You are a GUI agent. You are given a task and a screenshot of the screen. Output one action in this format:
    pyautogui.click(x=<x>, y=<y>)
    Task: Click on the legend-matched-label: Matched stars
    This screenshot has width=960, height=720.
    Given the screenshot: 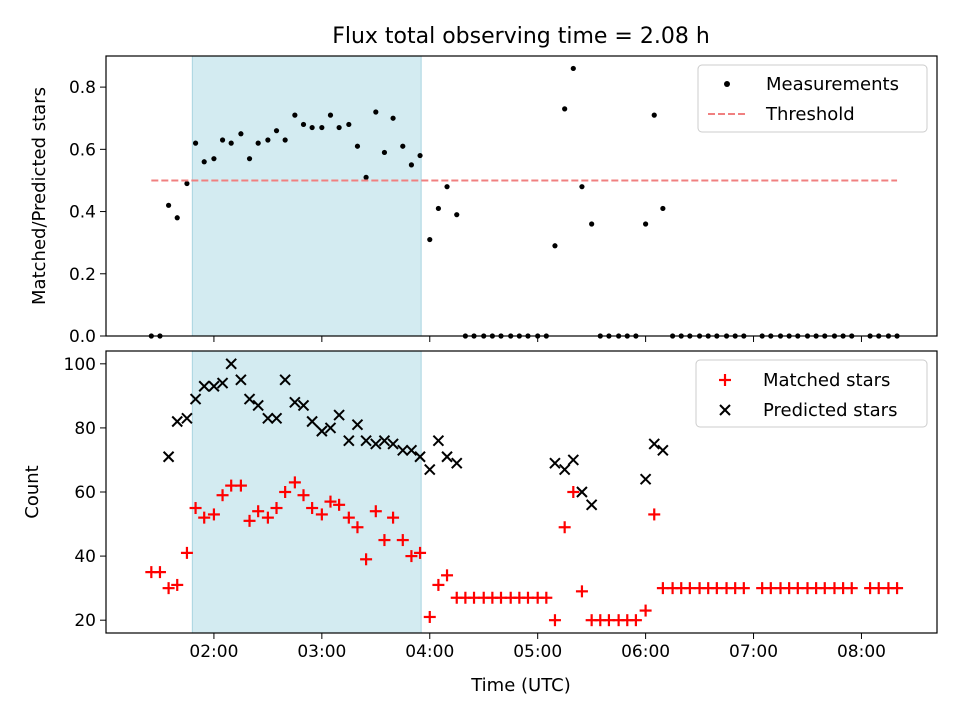 What is the action you would take?
    pyautogui.click(x=826, y=380)
    